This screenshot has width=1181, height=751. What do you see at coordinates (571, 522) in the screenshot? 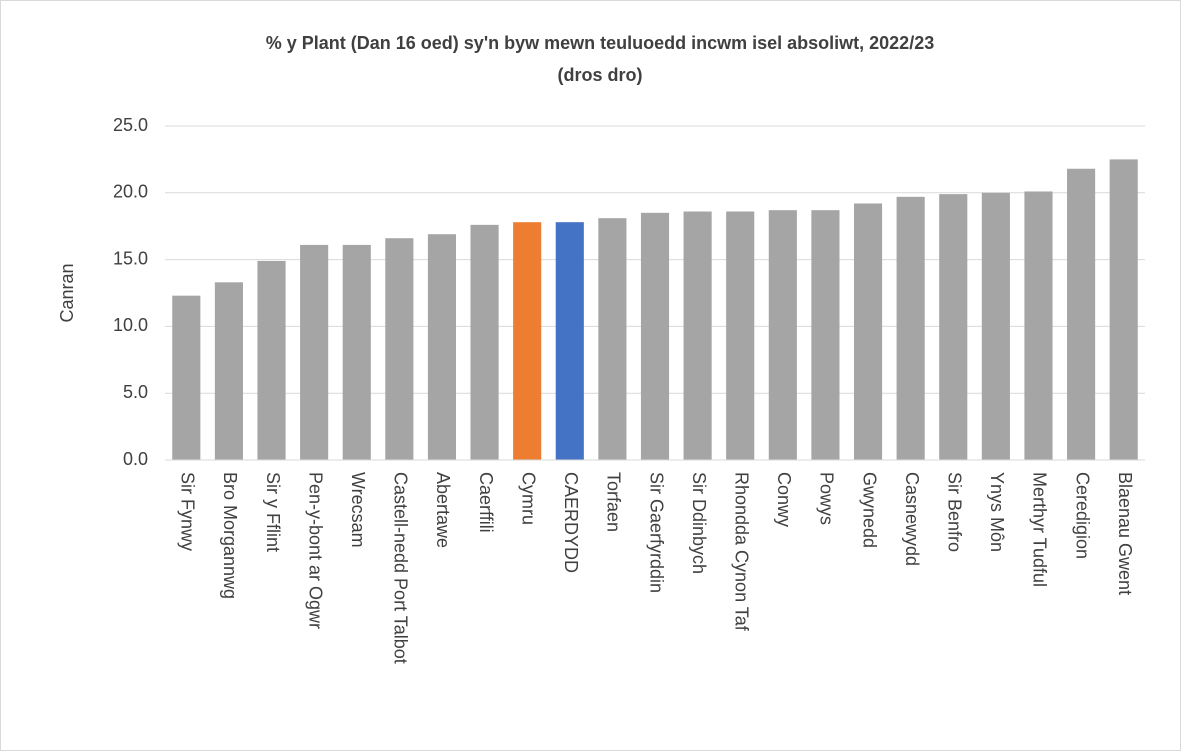
I see `x-tick-label: CAERDYDD` at bounding box center [571, 522].